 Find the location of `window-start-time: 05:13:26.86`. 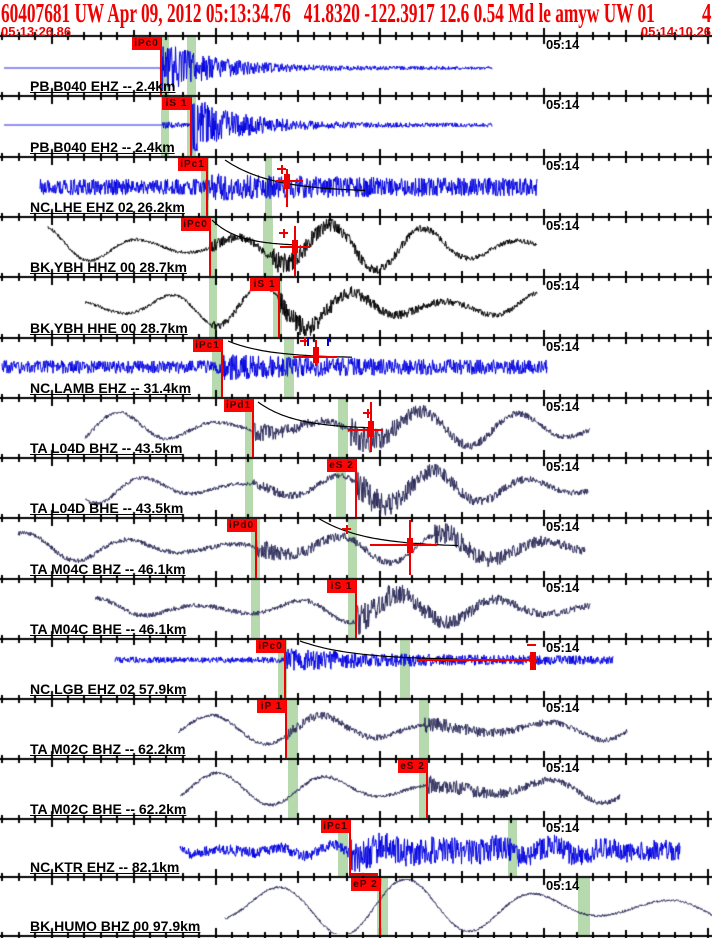

window-start-time: 05:13:26.86 is located at coordinates (36, 31).